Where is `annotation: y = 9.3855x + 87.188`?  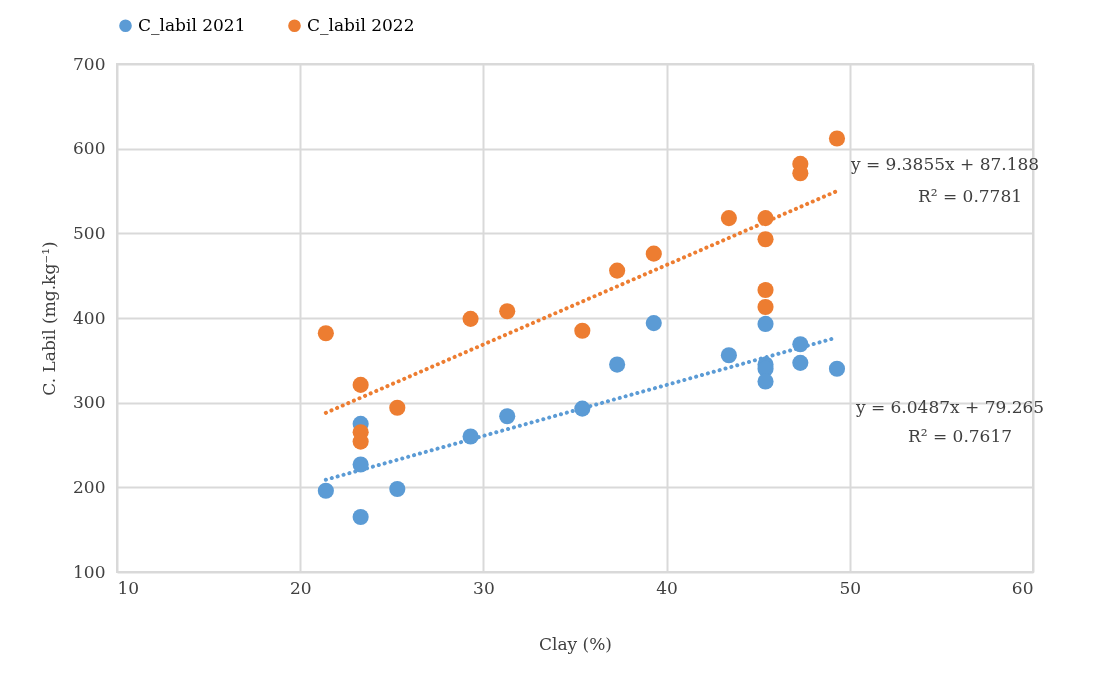
annotation: y = 9.3855x + 87.188 is located at coordinates (944, 164).